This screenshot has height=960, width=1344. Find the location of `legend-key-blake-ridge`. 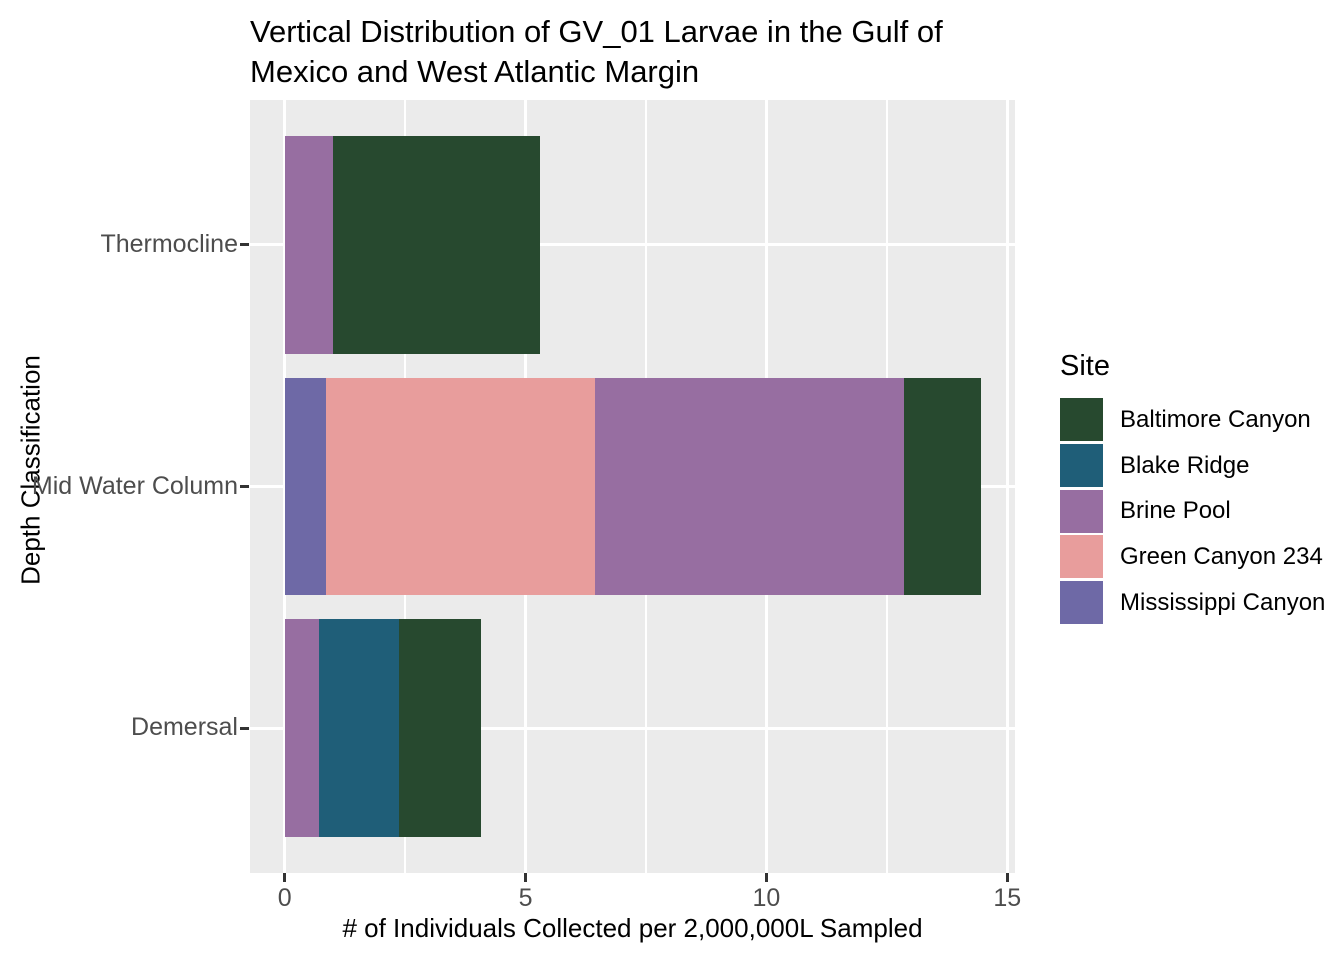

legend-key-blake-ridge is located at coordinates (1081, 466).